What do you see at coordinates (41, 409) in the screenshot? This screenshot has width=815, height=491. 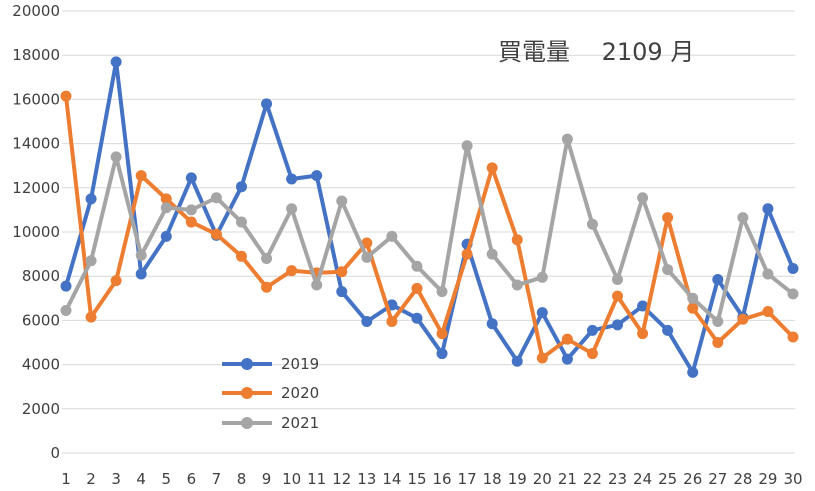 I see `y-tick-label: 2000` at bounding box center [41, 409].